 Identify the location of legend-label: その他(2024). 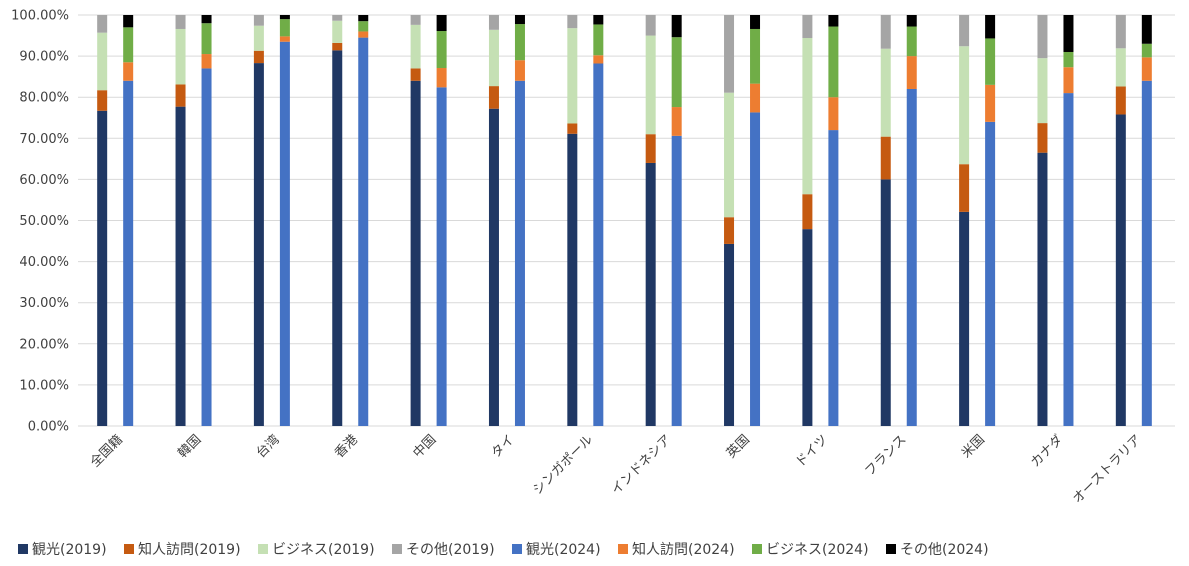
(944, 550).